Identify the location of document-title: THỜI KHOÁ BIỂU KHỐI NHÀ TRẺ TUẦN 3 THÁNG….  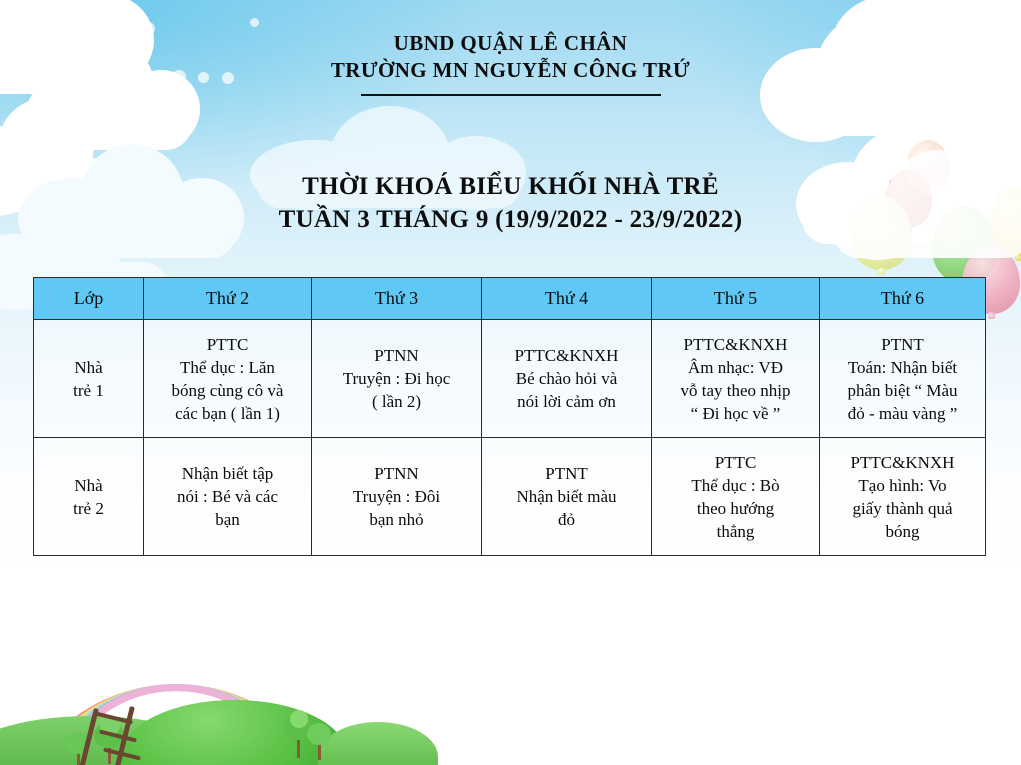
(510, 203).